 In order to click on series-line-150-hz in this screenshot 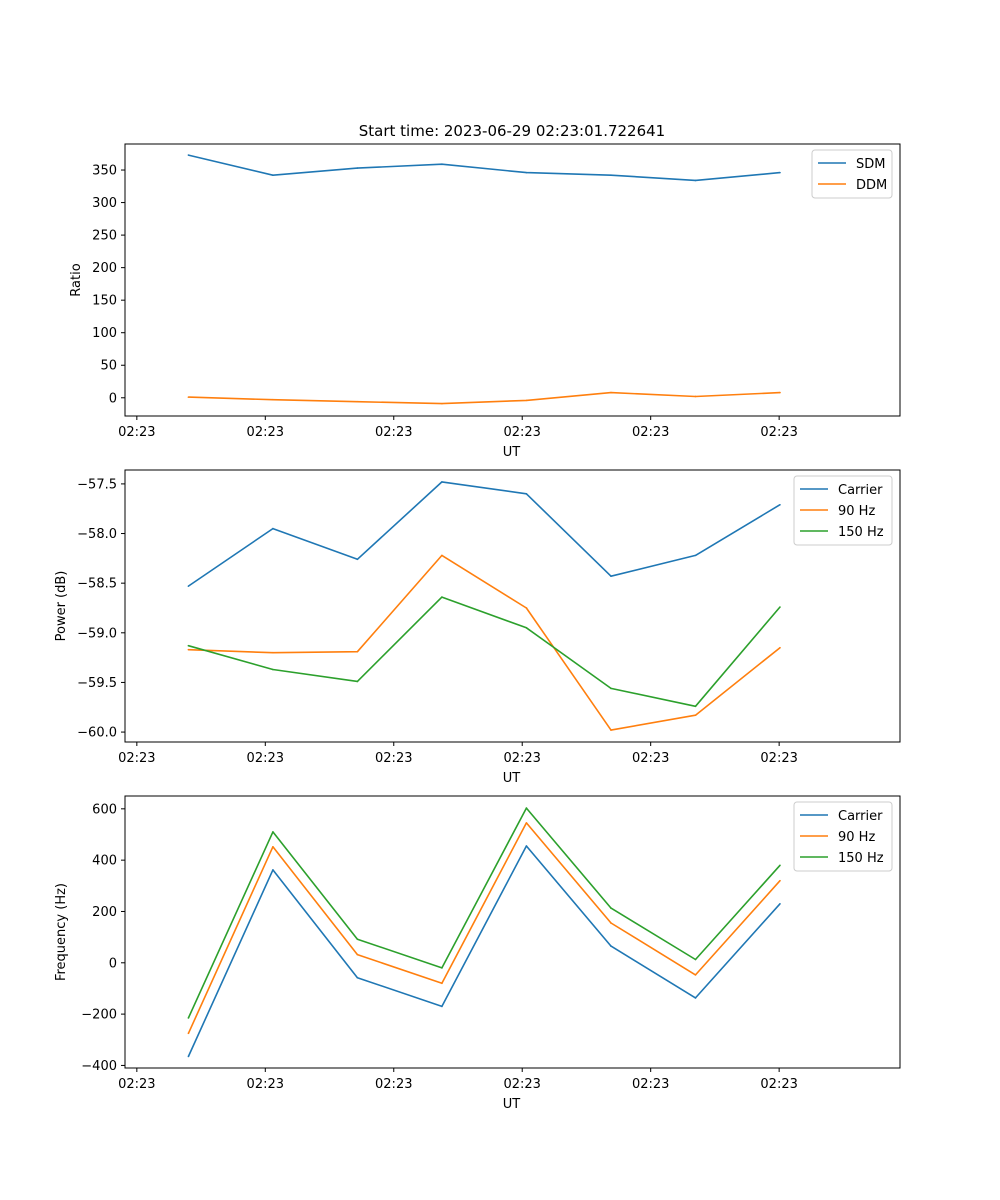, I will do `click(484, 652)`.